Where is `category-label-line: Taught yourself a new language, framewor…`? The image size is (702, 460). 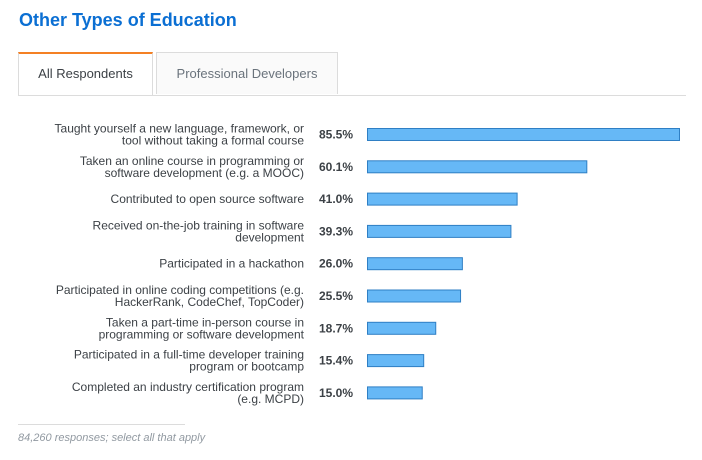 category-label-line: Taught yourself a new language, framewor… is located at coordinates (179, 129).